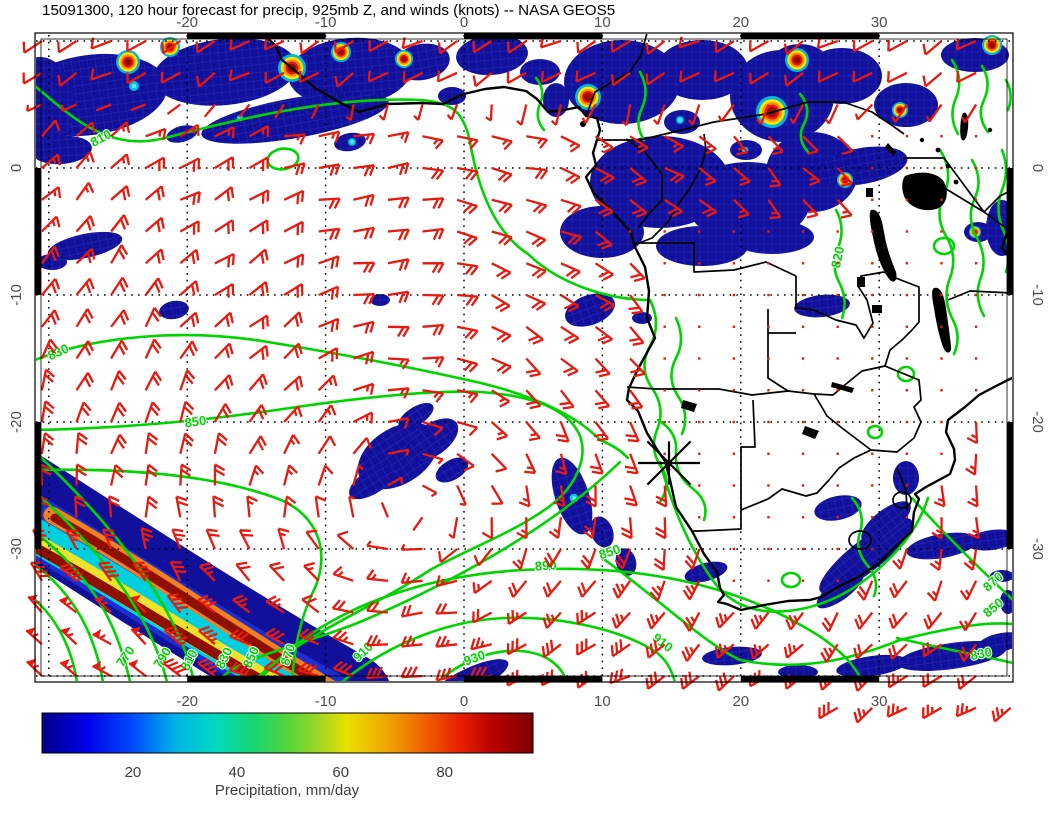 The height and width of the screenshot is (821, 1056). What do you see at coordinates (740, 701) in the screenshot?
I see `lon-tick-label-bottom: 20` at bounding box center [740, 701].